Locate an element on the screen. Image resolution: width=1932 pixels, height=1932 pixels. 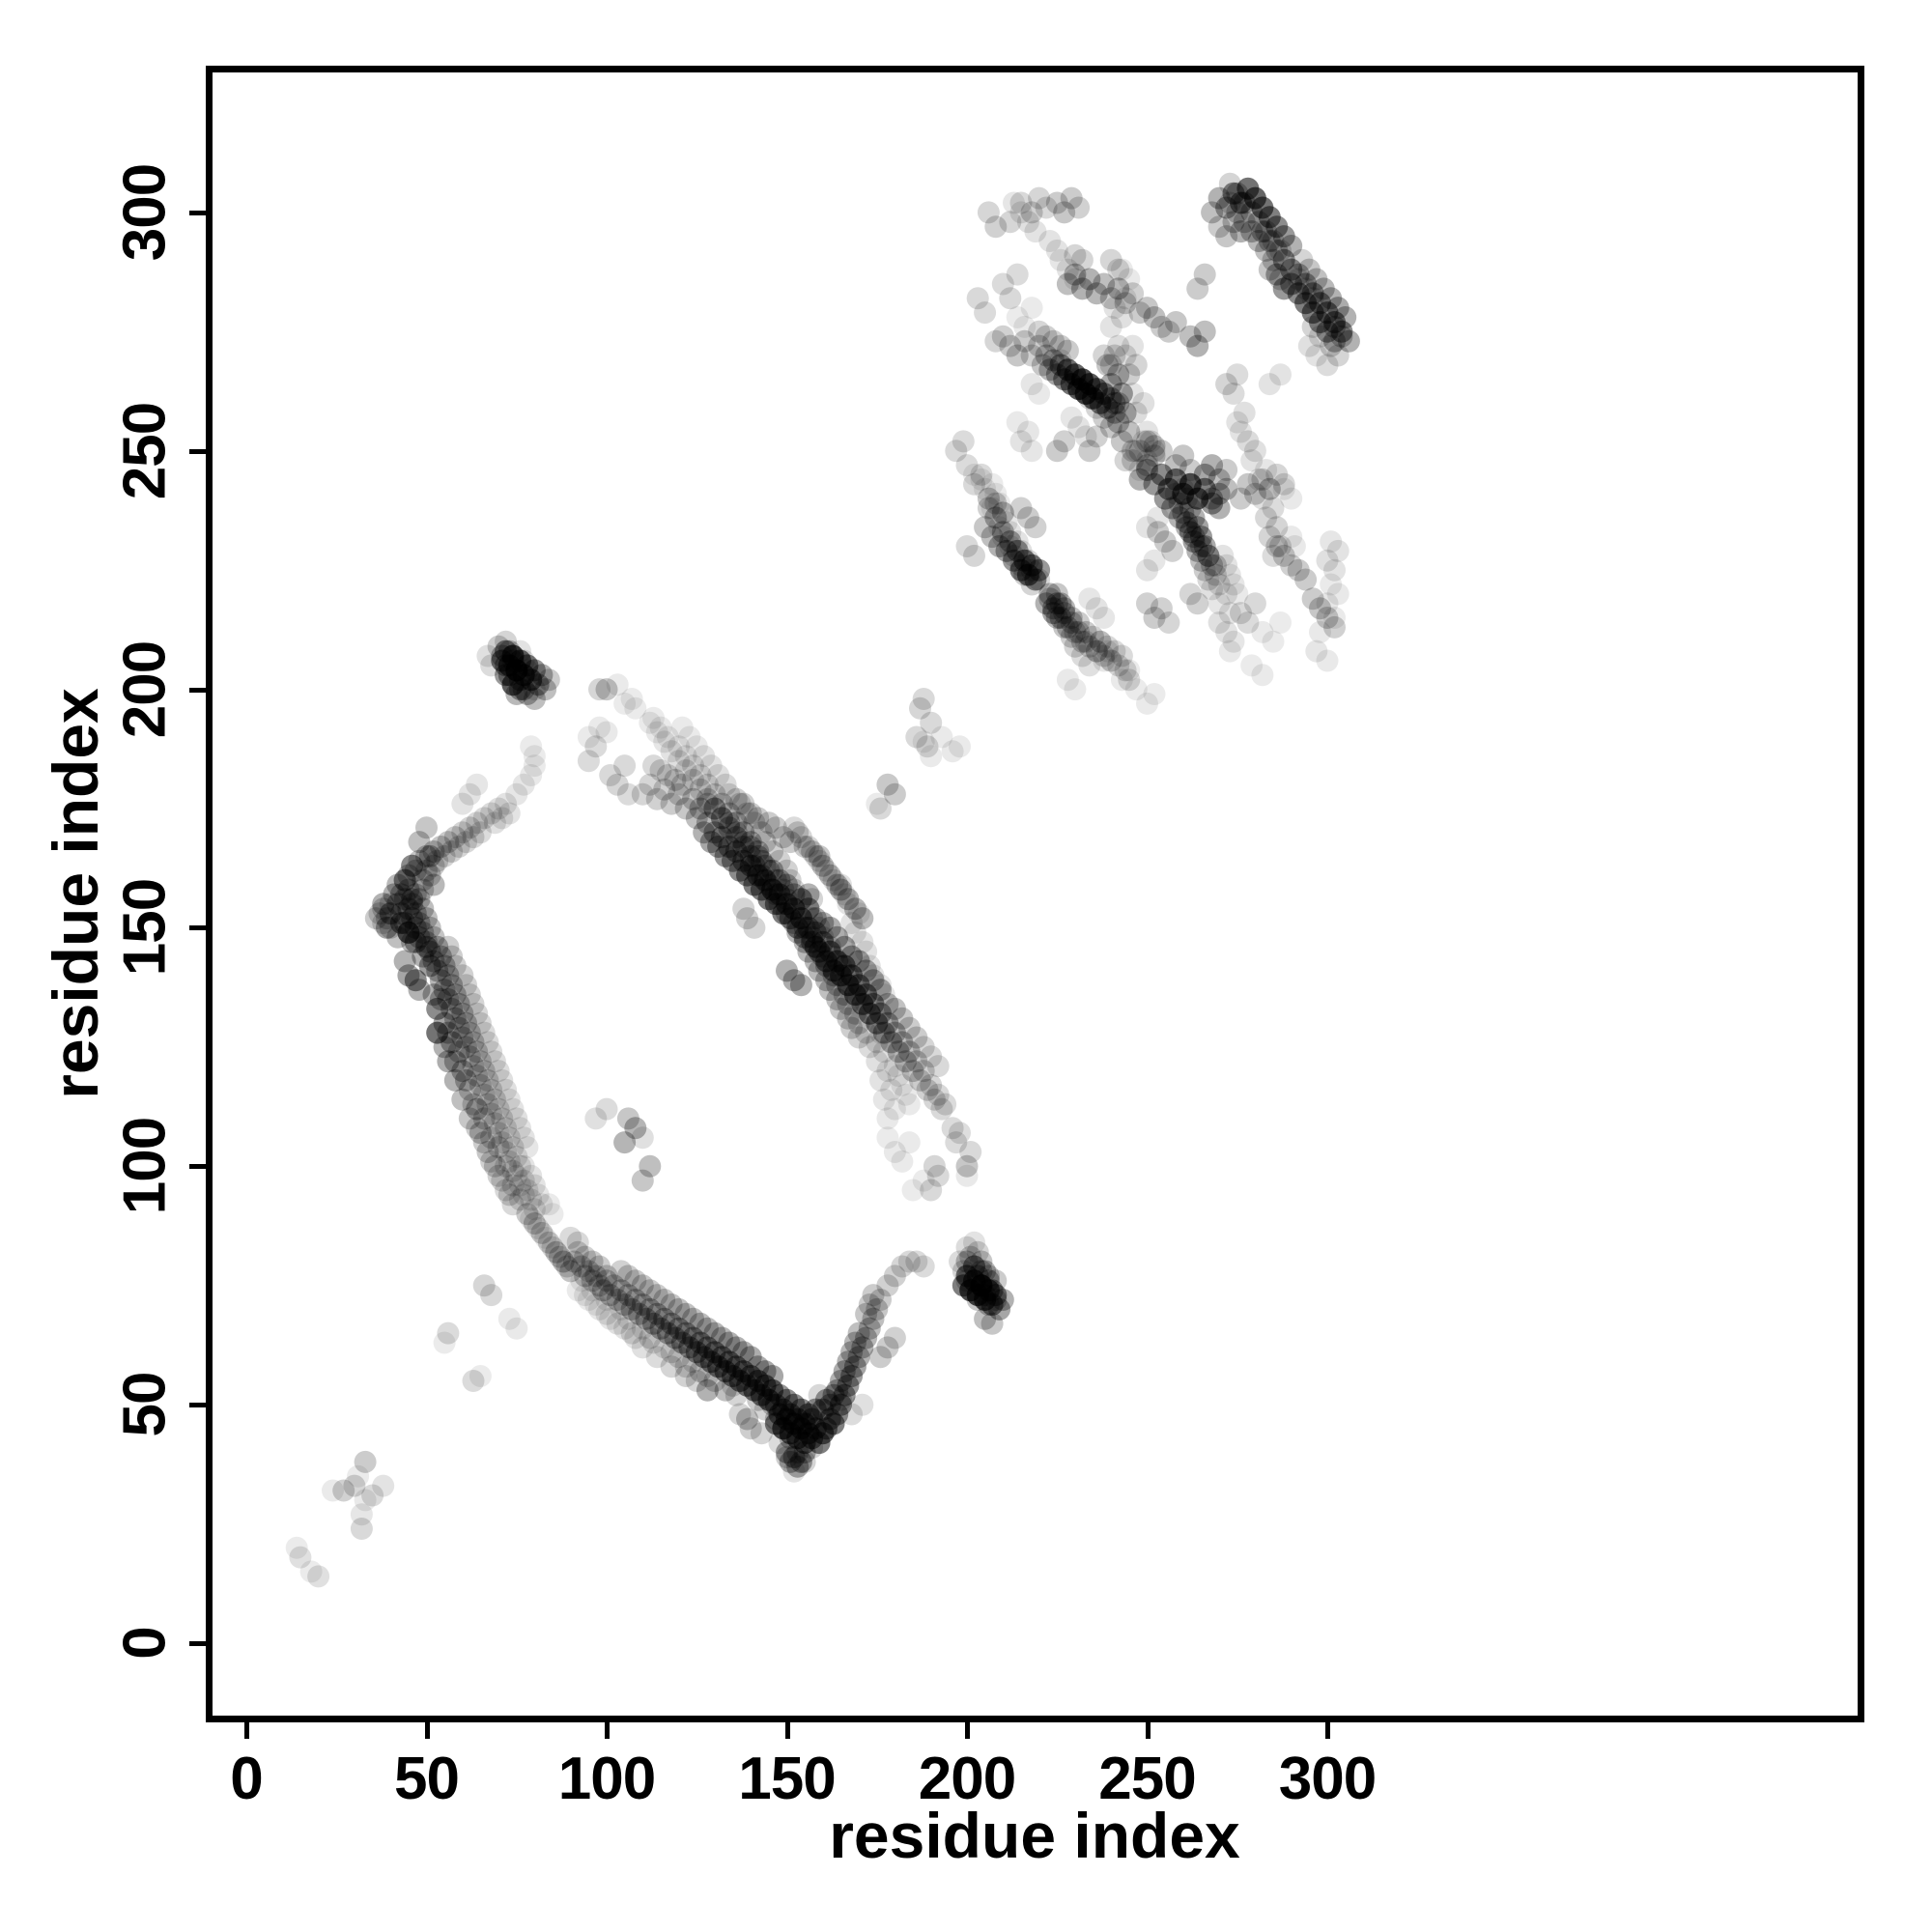
y-tick-label: 0 is located at coordinates (145, 1643).